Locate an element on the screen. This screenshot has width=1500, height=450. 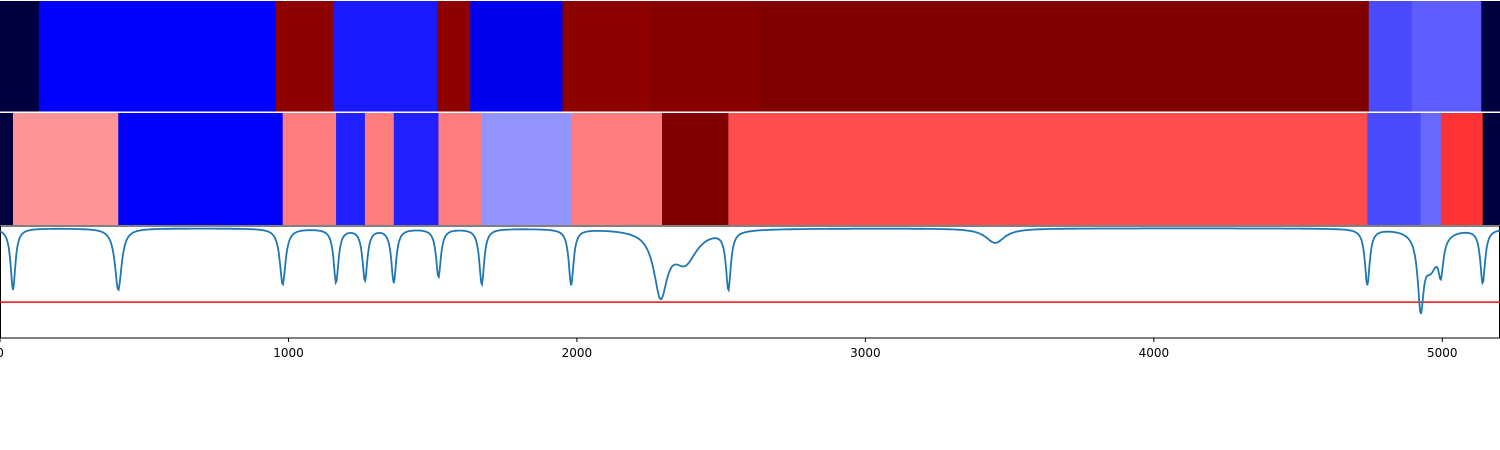
x-tick-label: 2000 is located at coordinates (577, 353).